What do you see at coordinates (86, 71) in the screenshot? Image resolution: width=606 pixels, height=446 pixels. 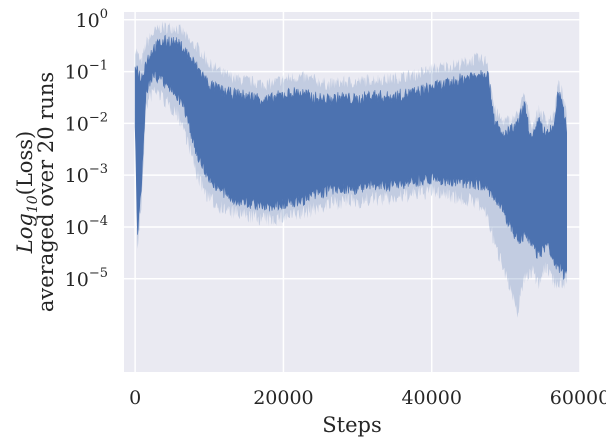 I see `y-tick-label: 10⁻¹` at bounding box center [86, 71].